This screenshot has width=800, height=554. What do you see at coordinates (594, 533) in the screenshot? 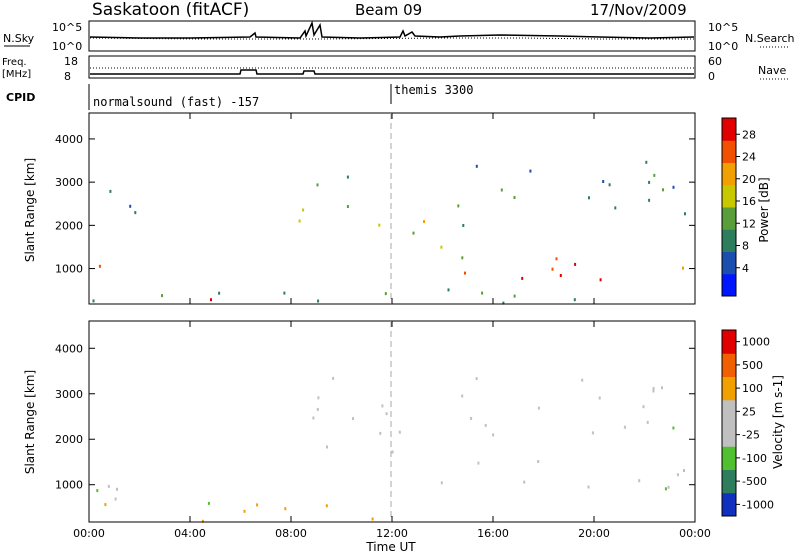
I see `x-tick-label: 20:00` at bounding box center [594, 533].